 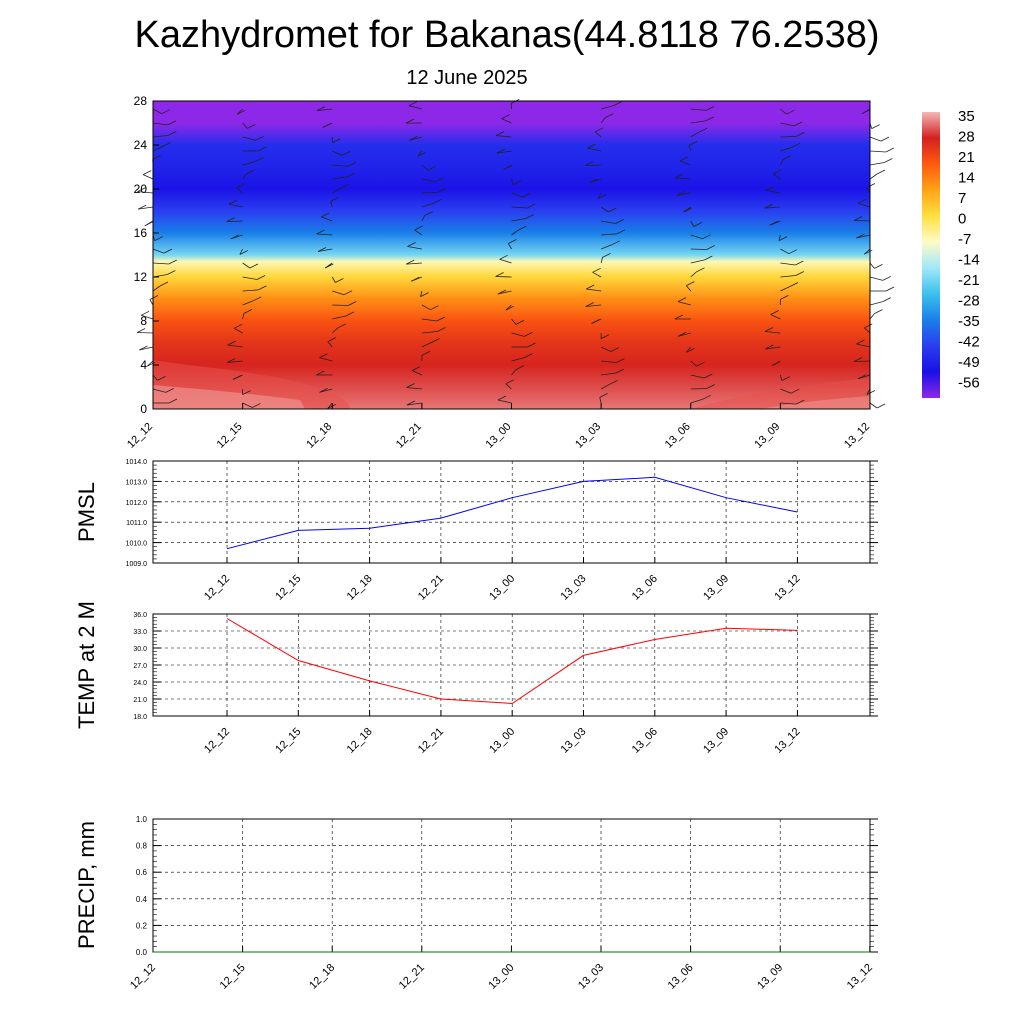 What do you see at coordinates (143, 321) in the screenshot?
I see `y-tick-label: 8` at bounding box center [143, 321].